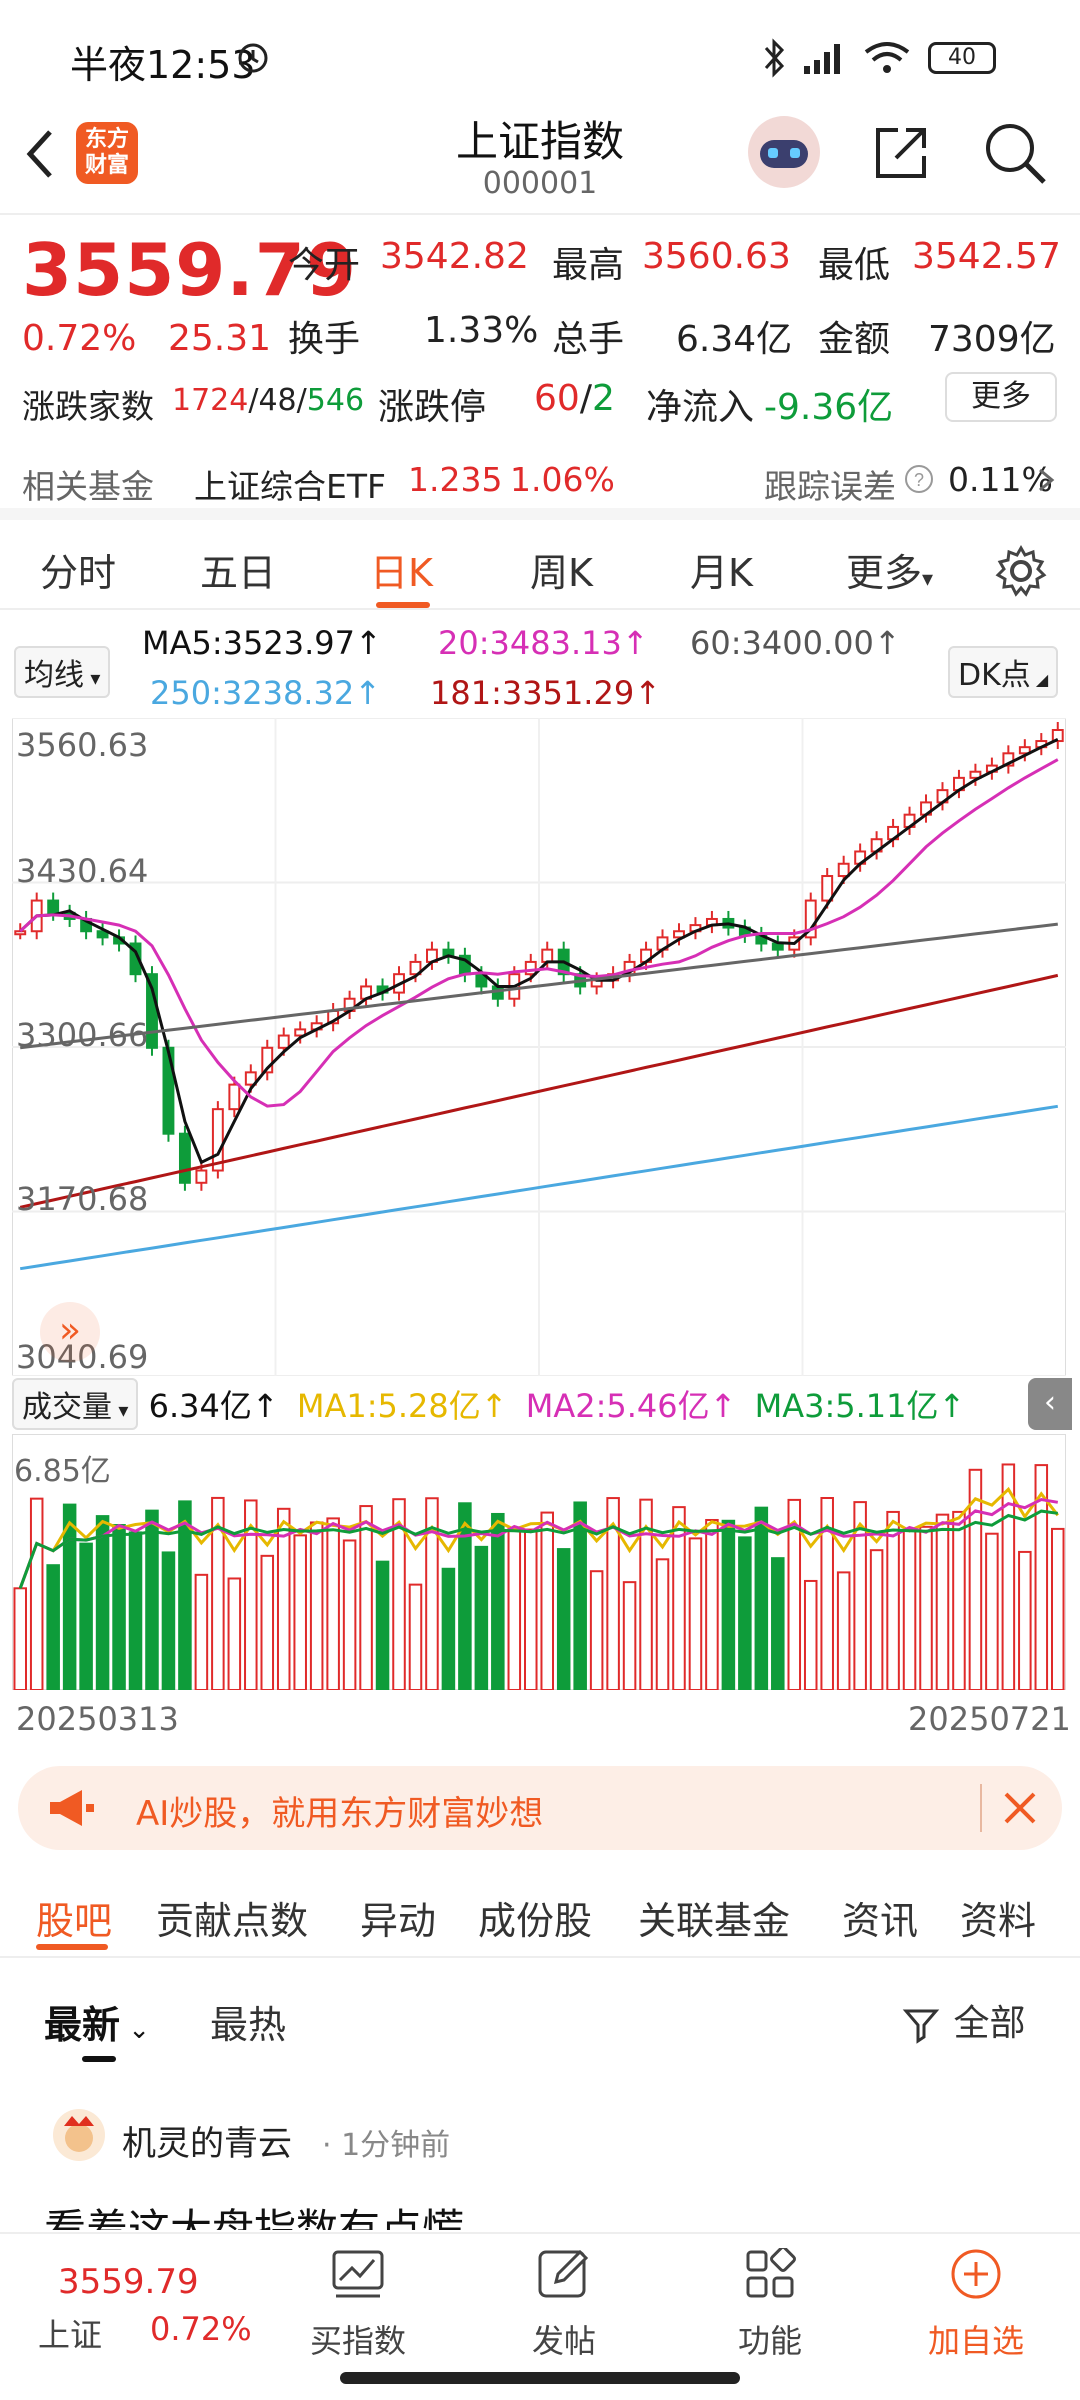 The width and height of the screenshot is (1080, 2400). What do you see at coordinates (1001, 397) in the screenshot?
I see `more-button: 更多` at bounding box center [1001, 397].